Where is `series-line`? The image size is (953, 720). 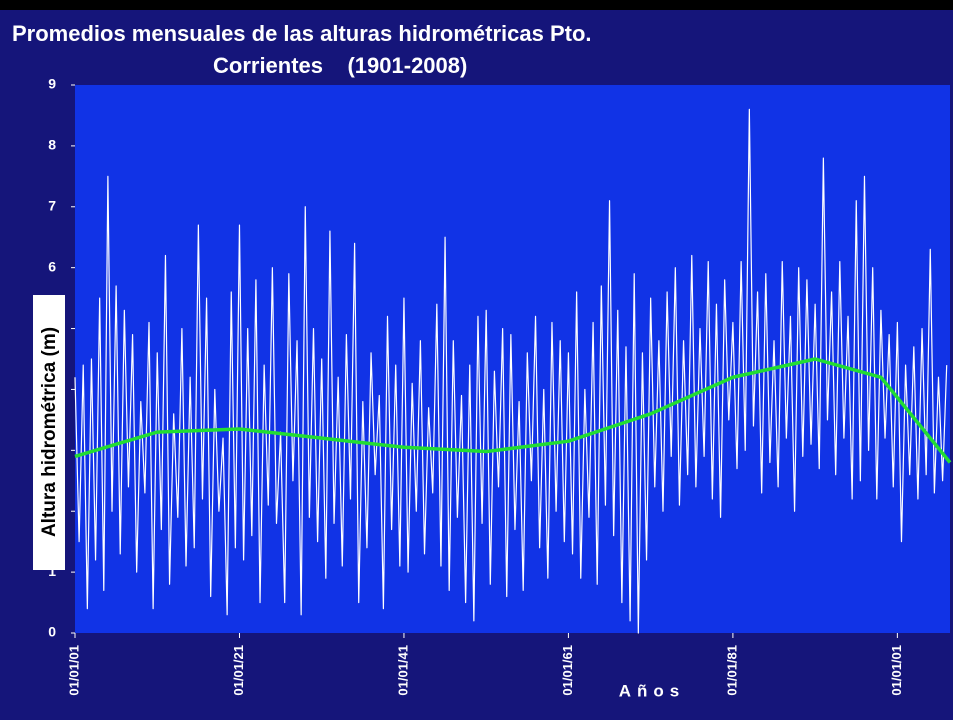
series-line is located at coordinates (513, 410).